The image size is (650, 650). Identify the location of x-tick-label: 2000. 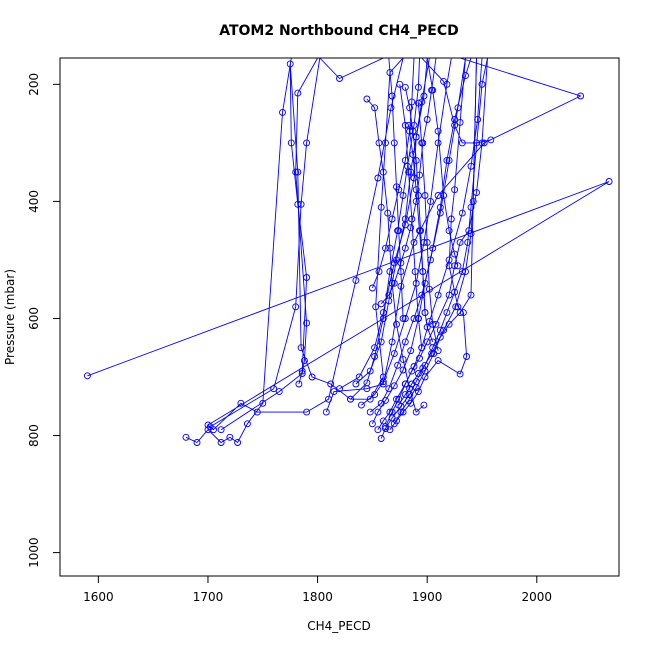
(537, 597).